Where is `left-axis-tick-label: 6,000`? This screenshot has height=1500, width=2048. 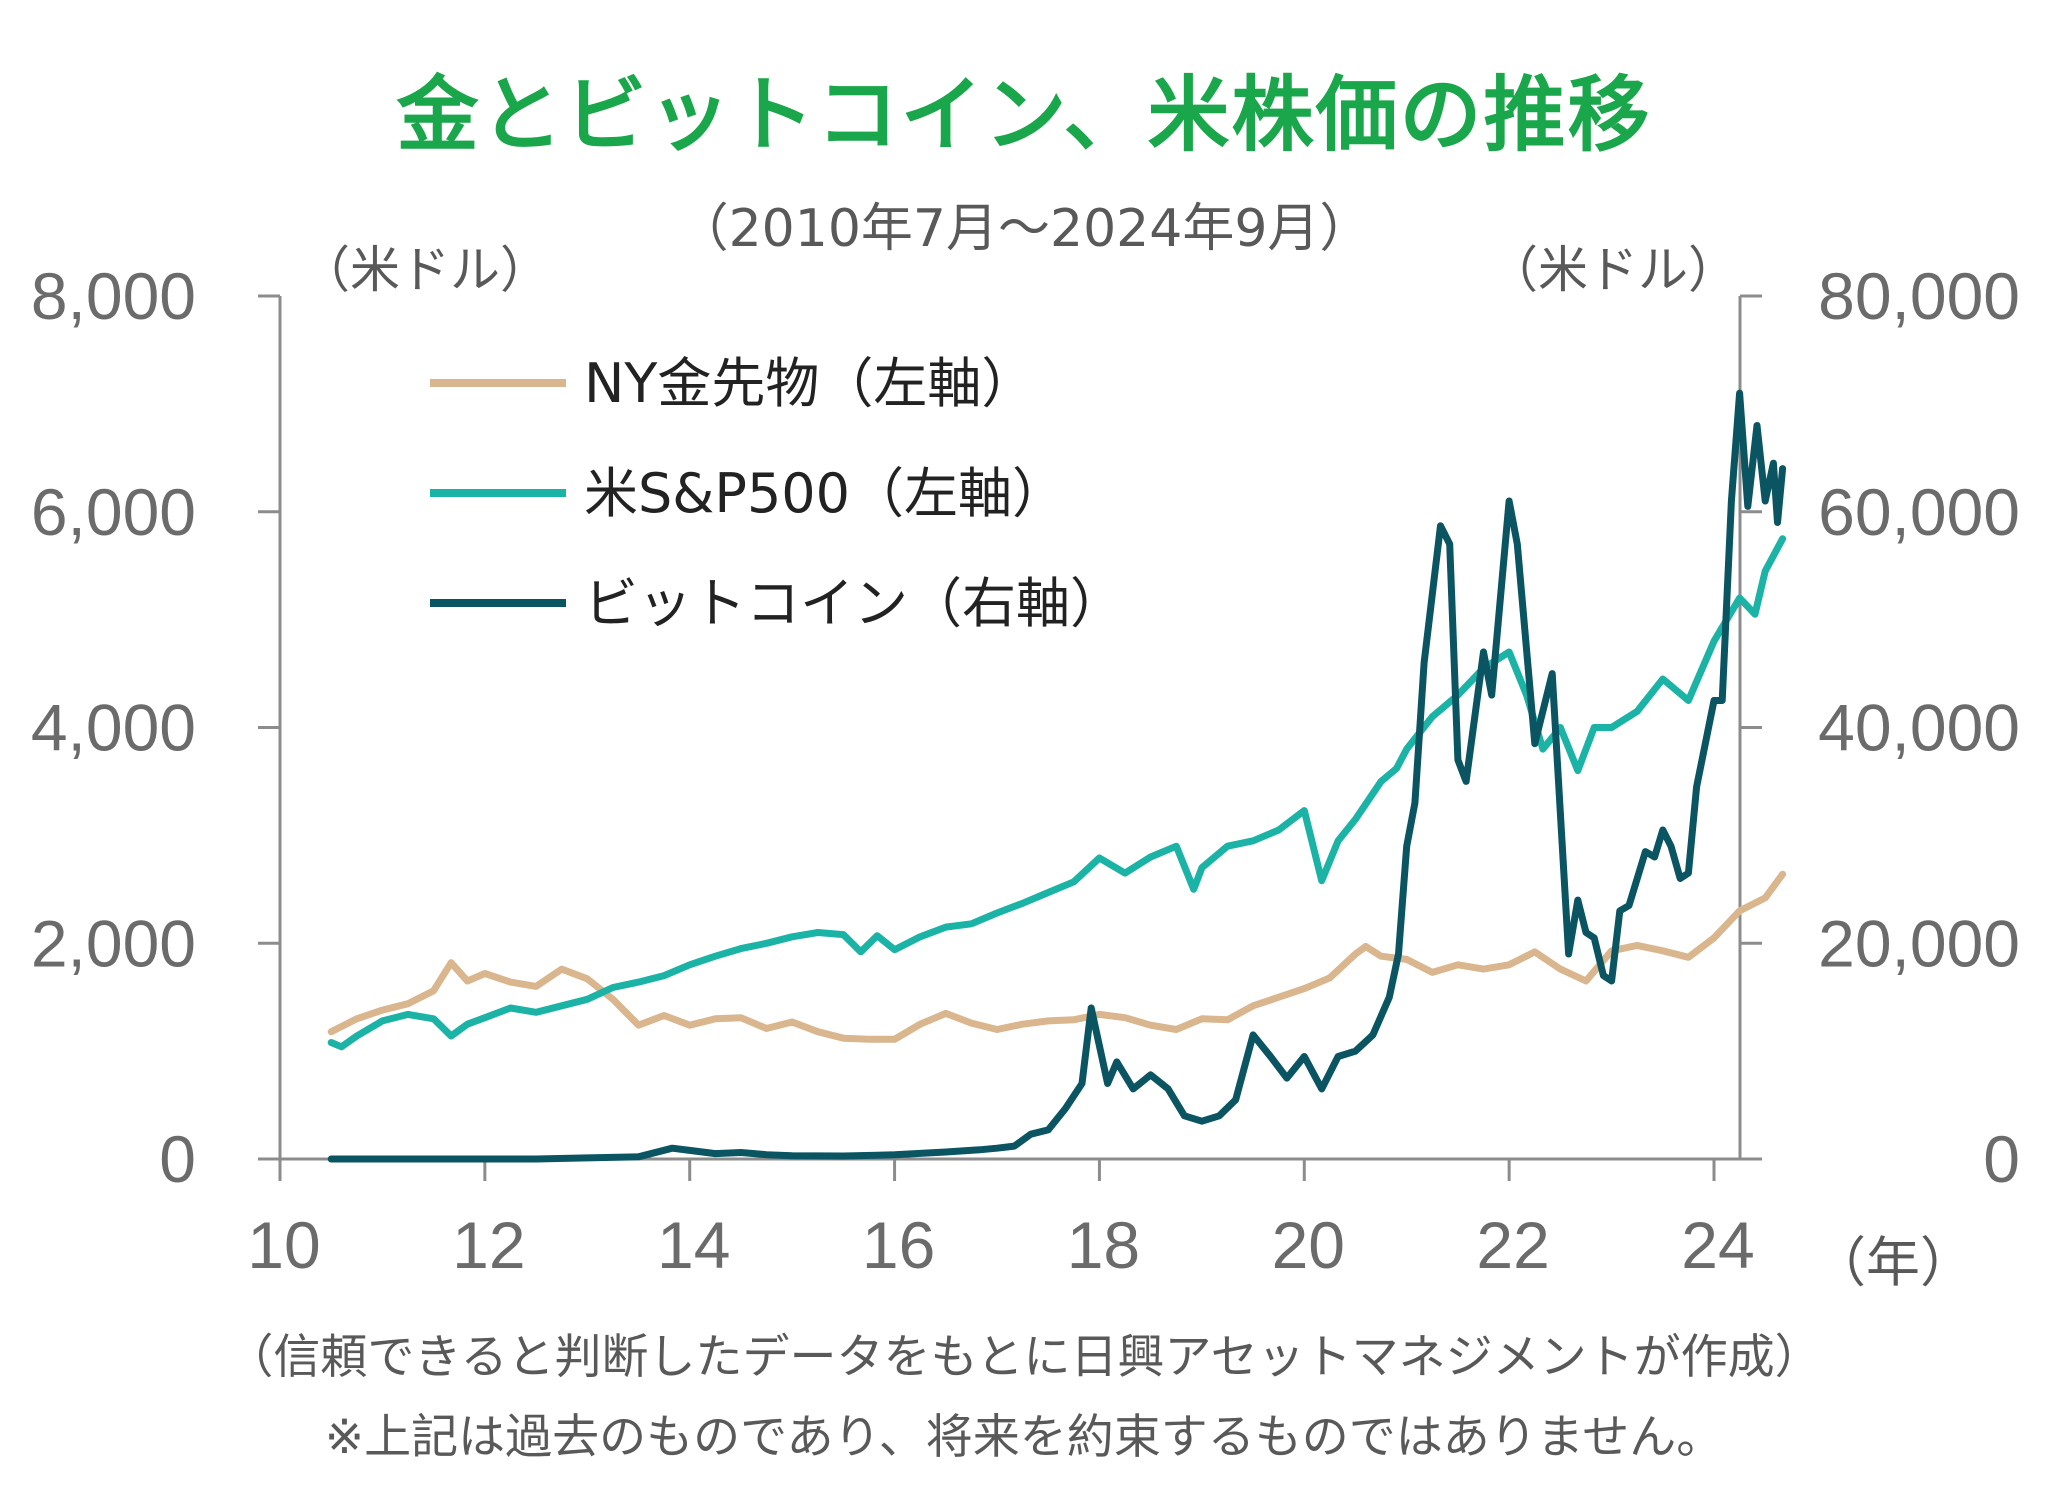 left-axis-tick-label: 6,000 is located at coordinates (113, 512).